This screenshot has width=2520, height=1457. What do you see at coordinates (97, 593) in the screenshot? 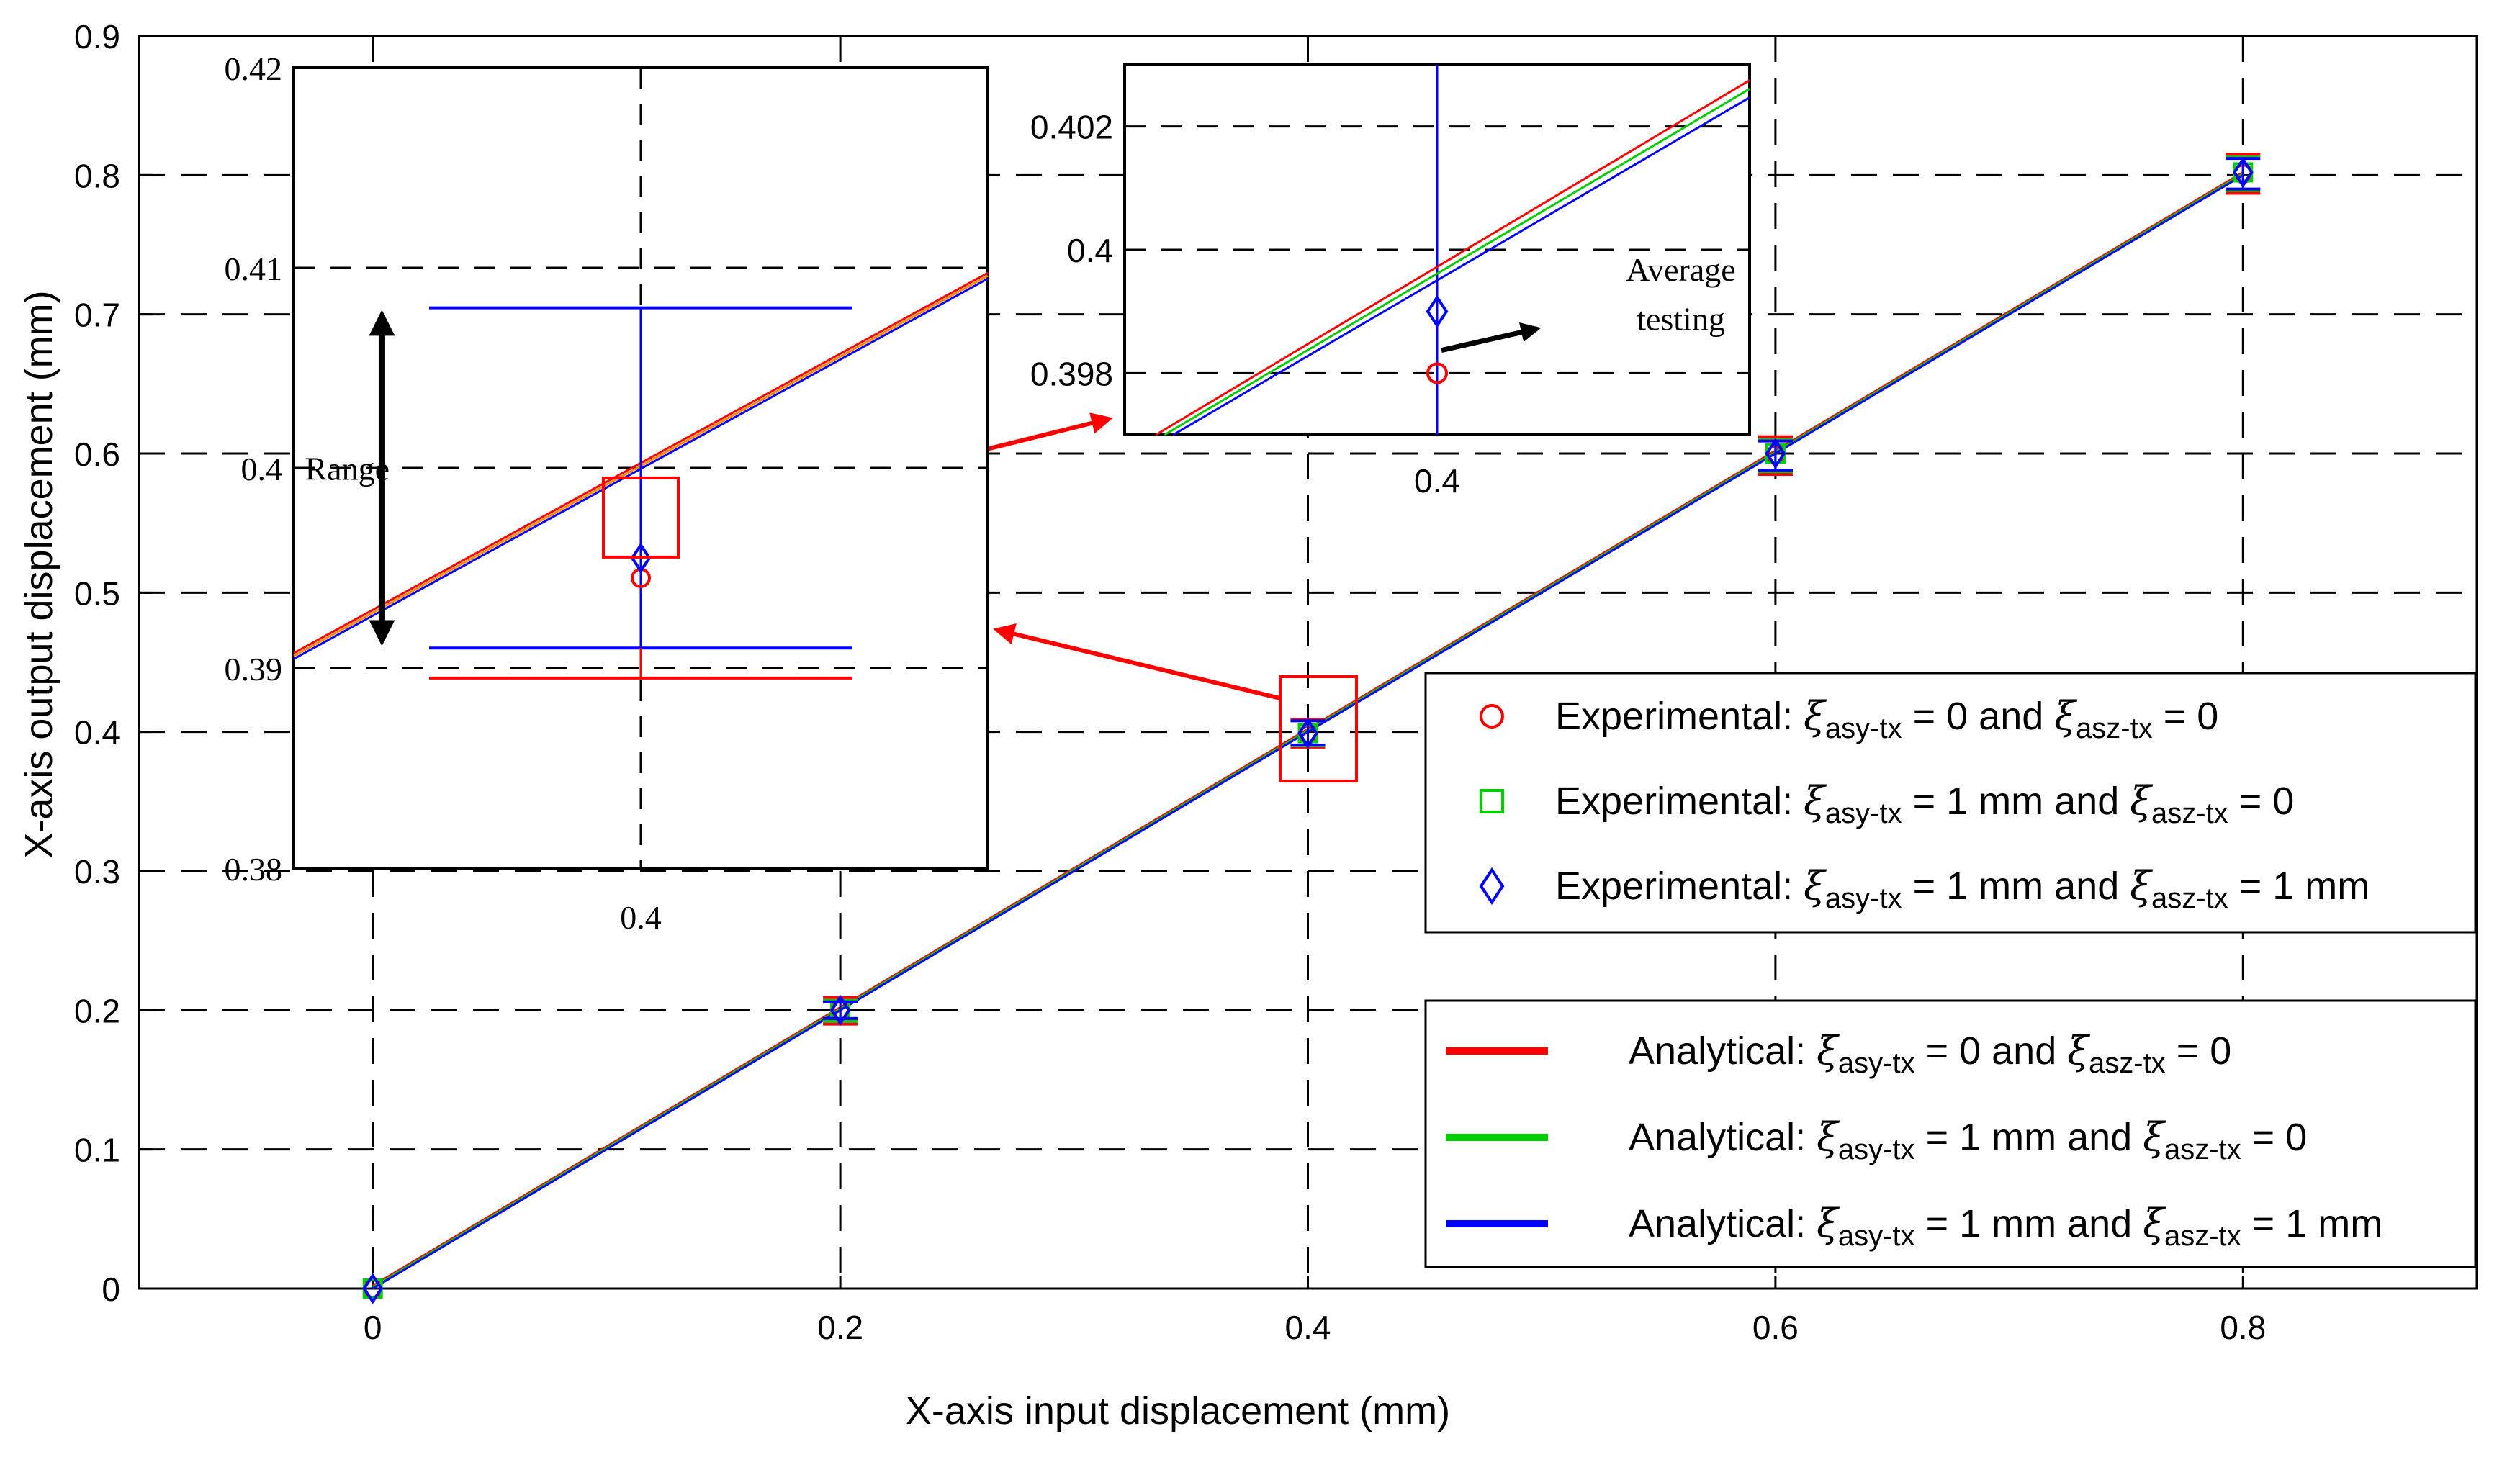
I see `y-tick-label: 0.5` at bounding box center [97, 593].